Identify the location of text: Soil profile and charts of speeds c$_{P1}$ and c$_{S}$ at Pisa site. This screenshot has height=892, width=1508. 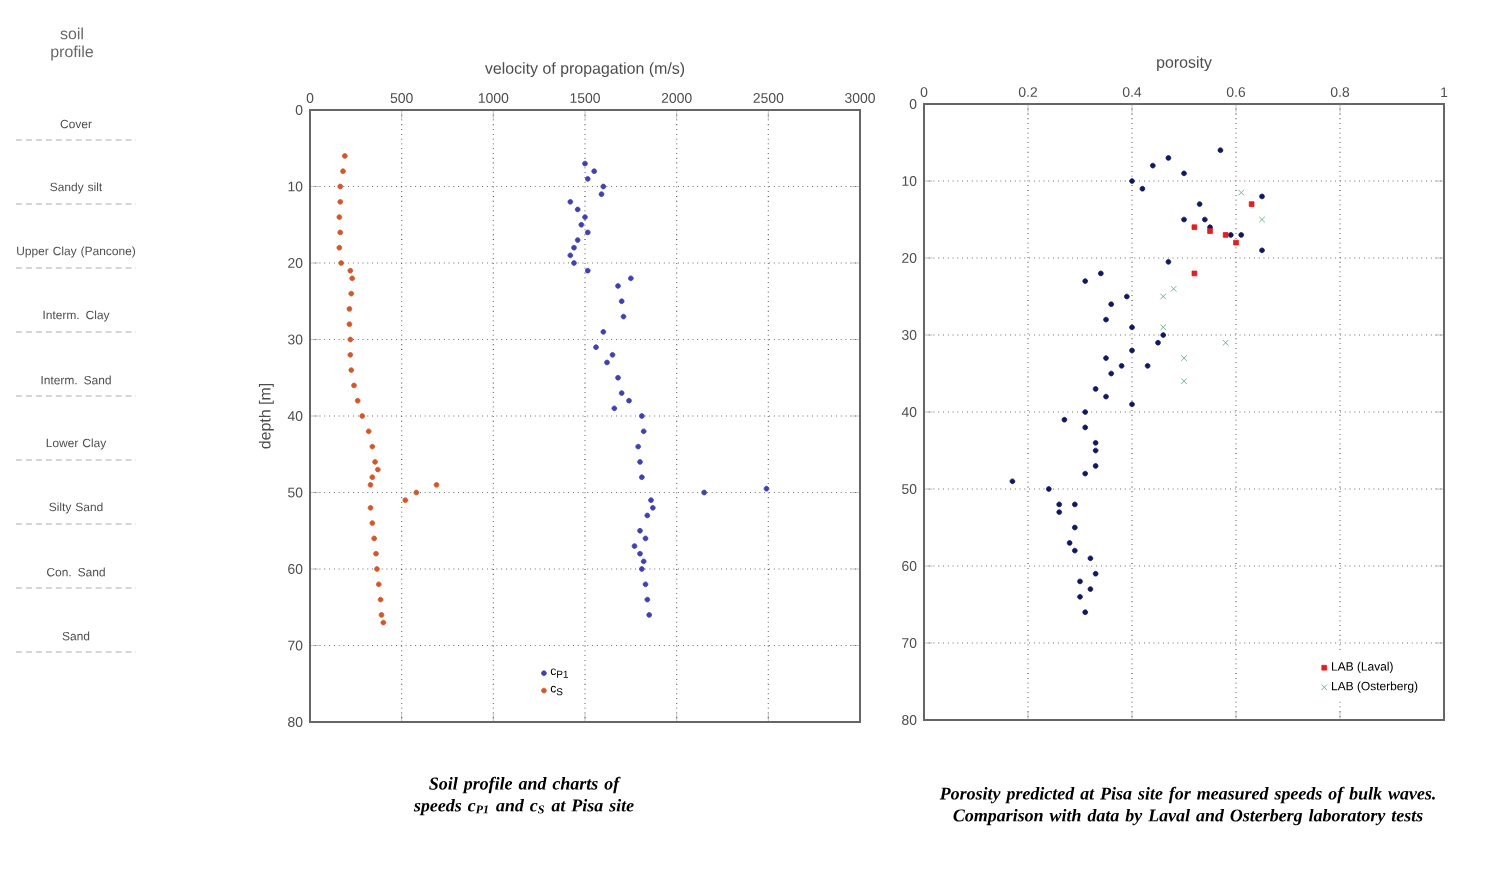
(523, 796).